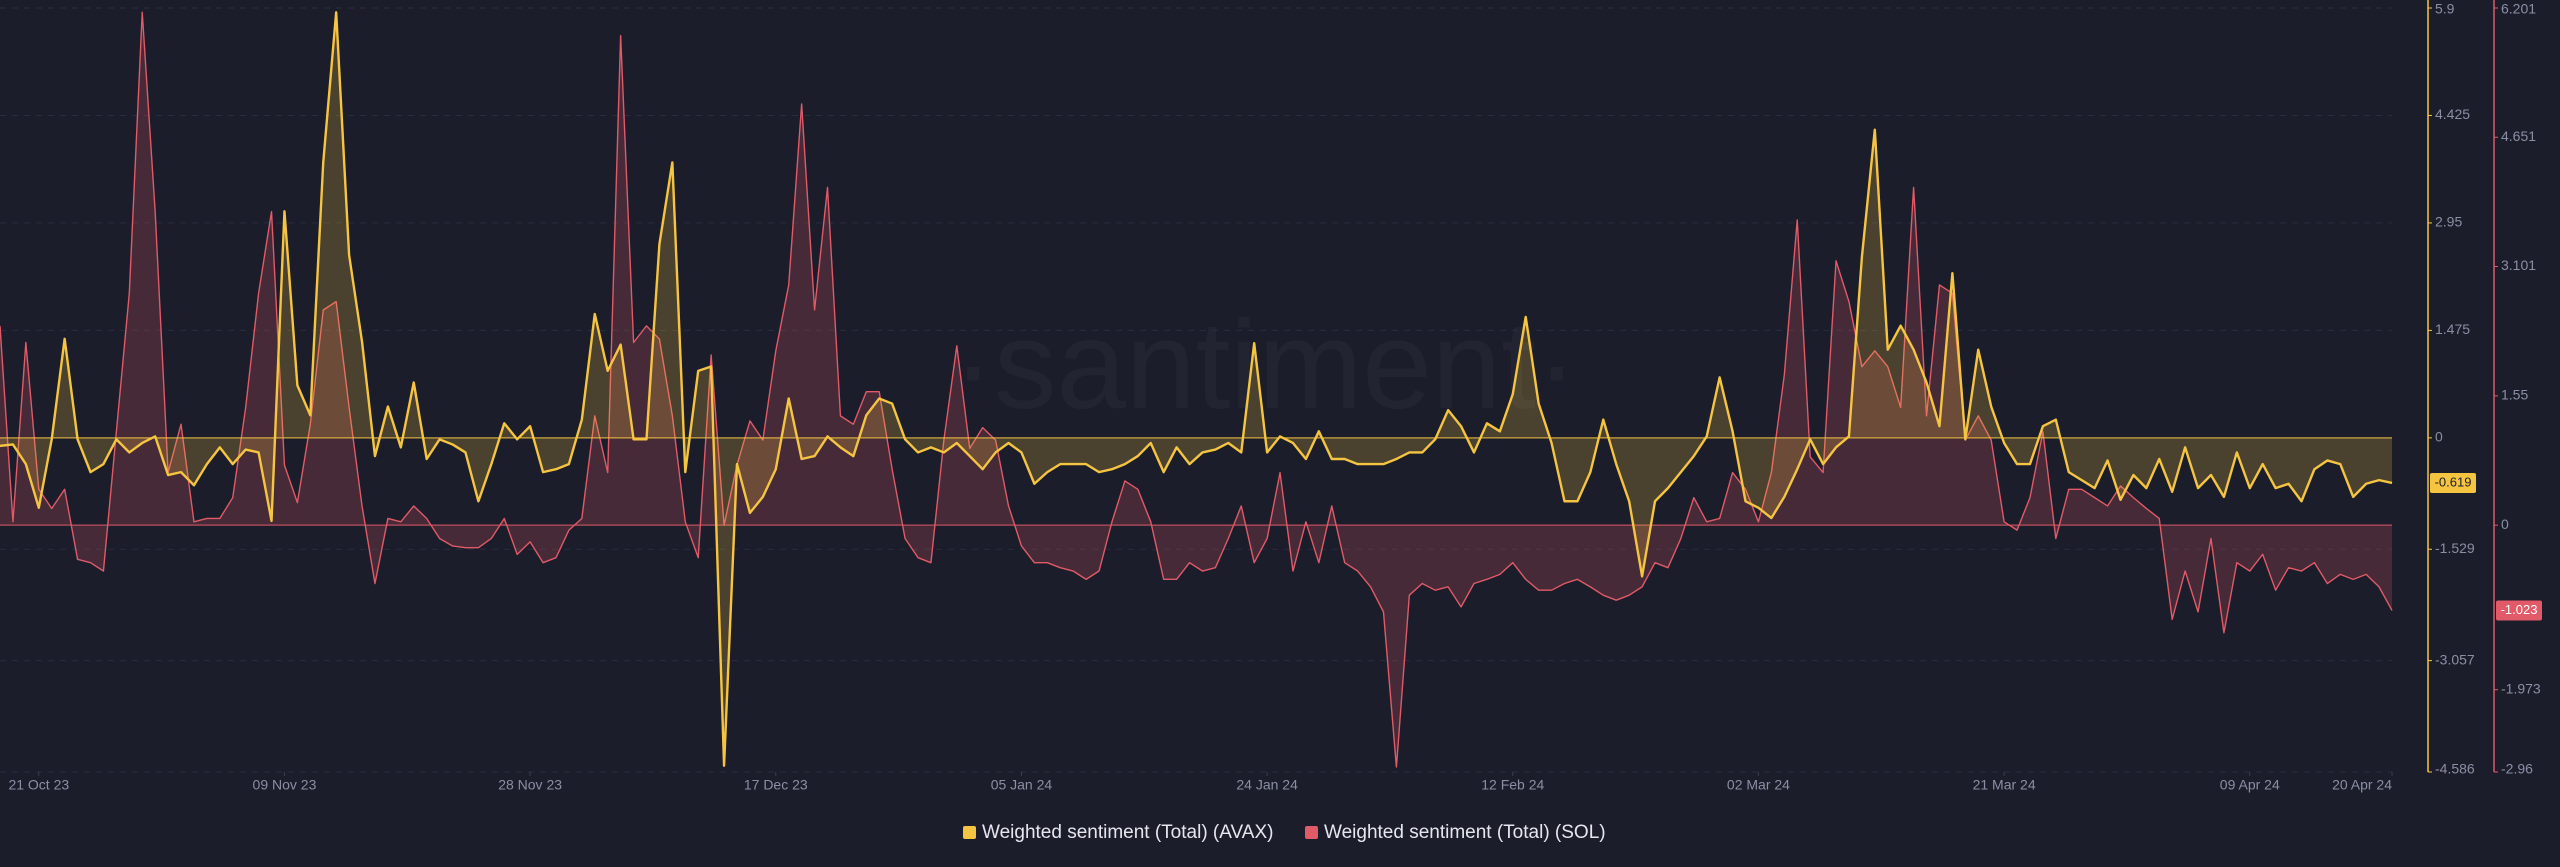  What do you see at coordinates (2448, 222) in the screenshot?
I see `y-tick-label: 2.95` at bounding box center [2448, 222].